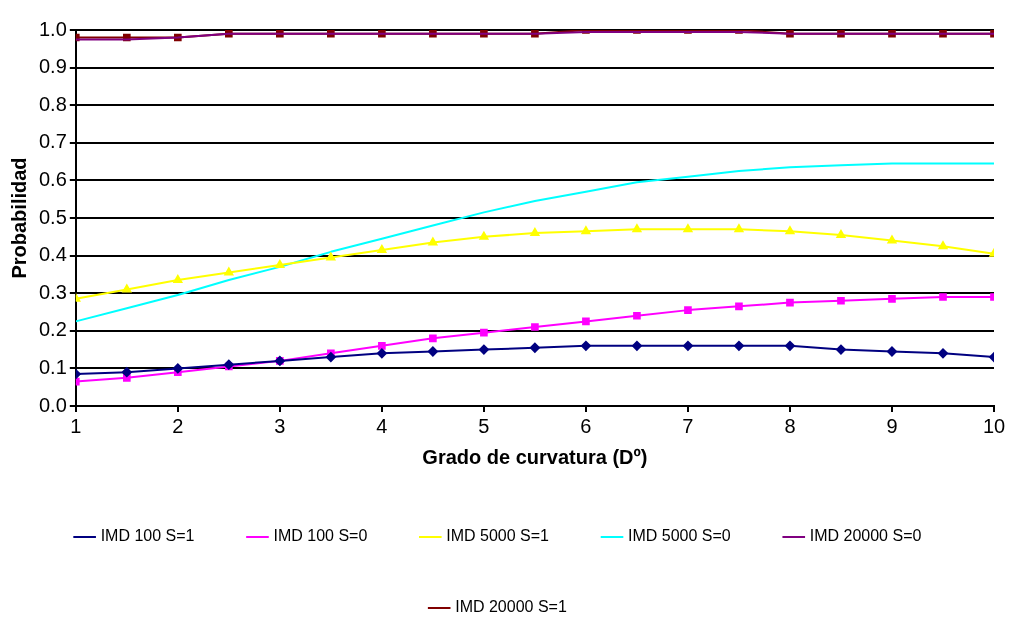 The height and width of the screenshot is (630, 1010). I want to click on legend-label: IMD 20000 S=1, so click(511, 607).